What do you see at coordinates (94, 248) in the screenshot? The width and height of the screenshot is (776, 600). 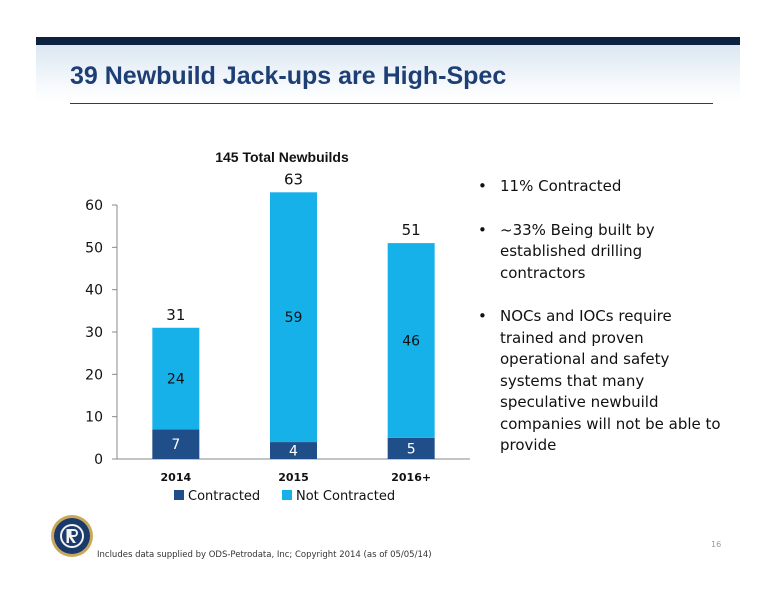 I see `y-tick-label: 50` at bounding box center [94, 248].